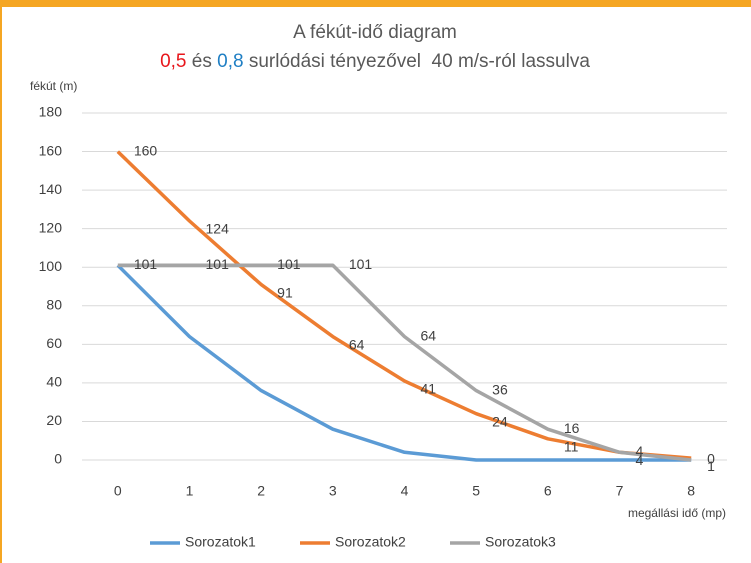  Describe the element at coordinates (220, 542) in the screenshot. I see `legend-label: Sorozatok1` at that location.